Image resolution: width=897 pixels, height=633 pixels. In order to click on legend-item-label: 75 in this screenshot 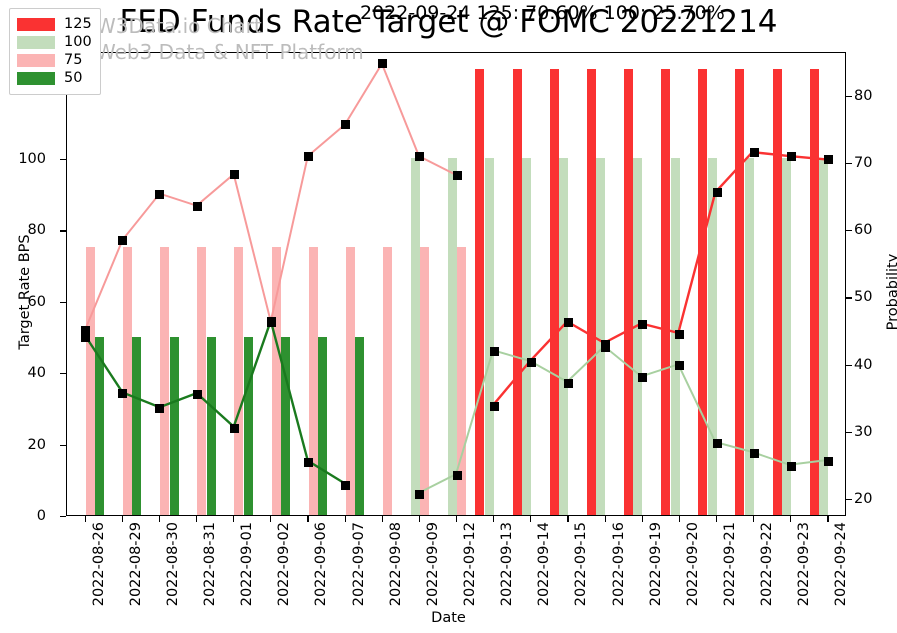, I will do `click(73, 60)`.